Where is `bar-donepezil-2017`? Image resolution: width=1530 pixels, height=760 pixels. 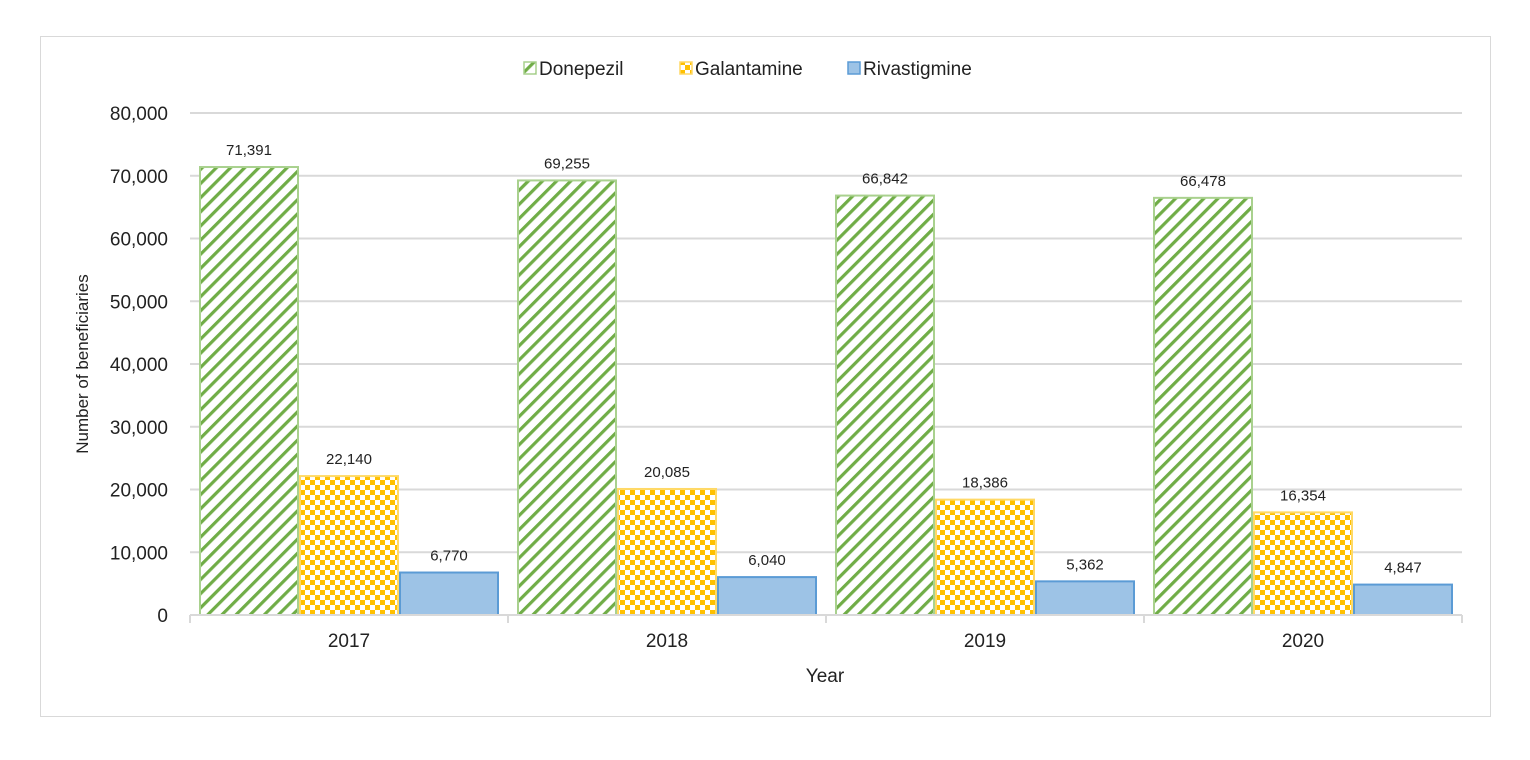 bar-donepezil-2017 is located at coordinates (249, 391).